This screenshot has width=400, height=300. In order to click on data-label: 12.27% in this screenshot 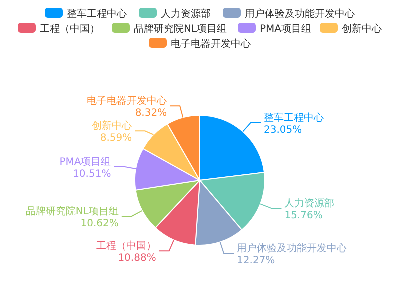, I will do `click(256, 261)`.